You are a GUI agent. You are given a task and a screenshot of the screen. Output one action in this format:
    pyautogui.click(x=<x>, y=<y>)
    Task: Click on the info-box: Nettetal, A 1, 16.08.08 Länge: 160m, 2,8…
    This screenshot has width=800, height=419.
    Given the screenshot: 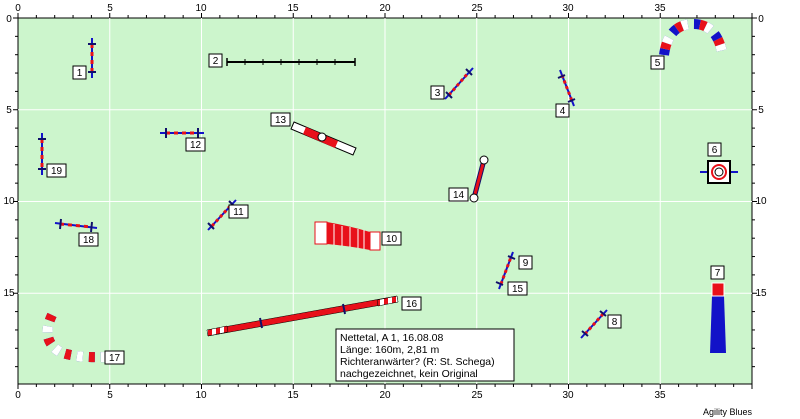 What is the action you would take?
    pyautogui.click(x=425, y=355)
    